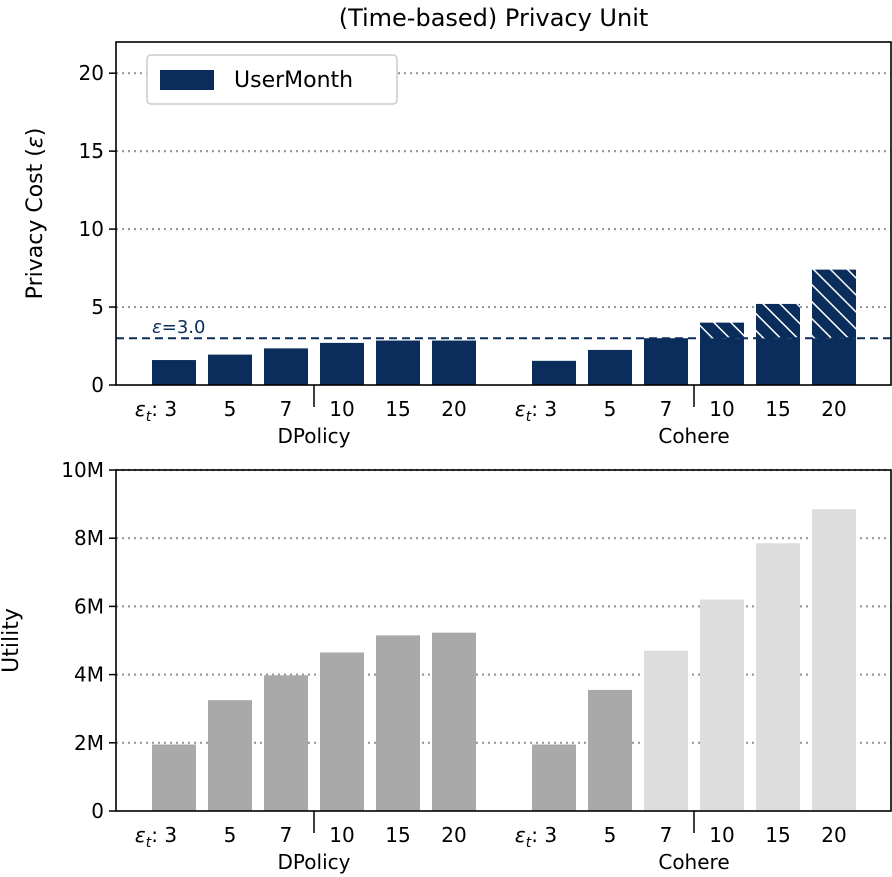  I want to click on y-tick-label: 10M, so click(82, 470).